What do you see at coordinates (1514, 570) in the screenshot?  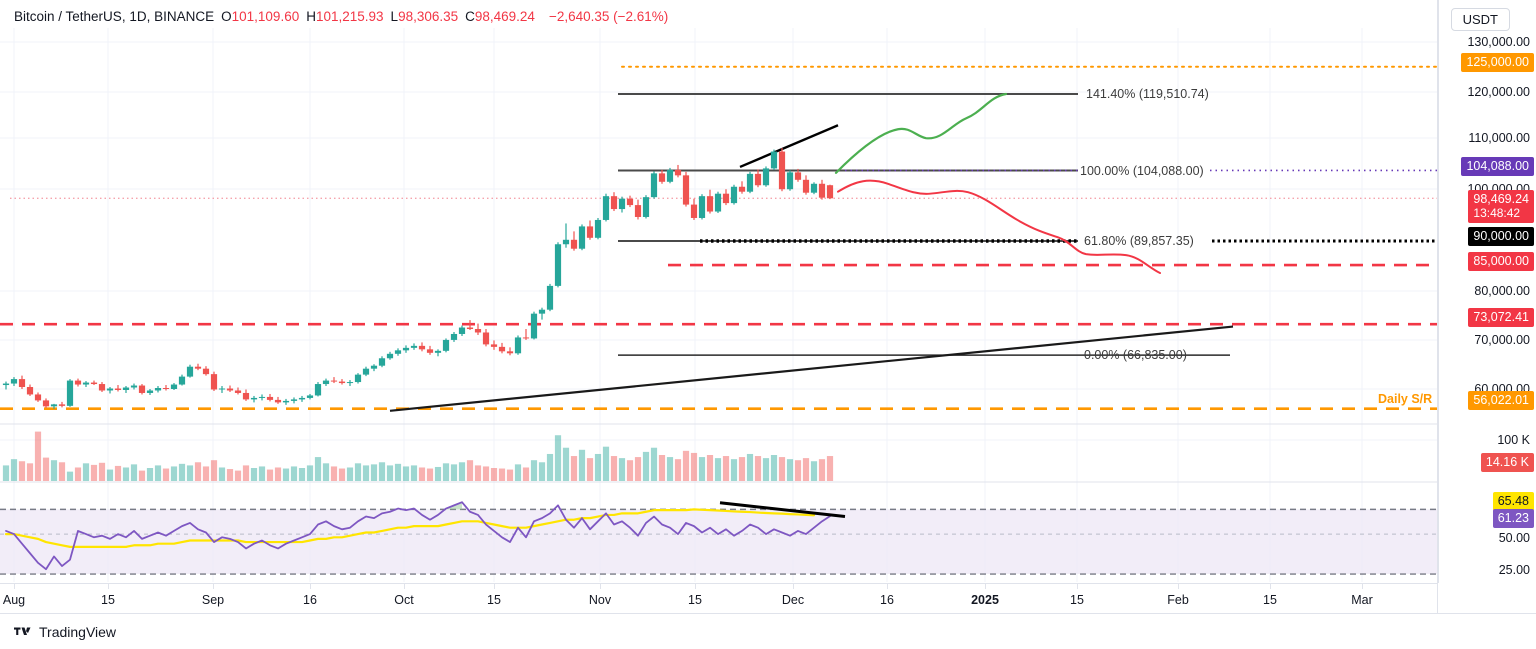 I see `rsi-tick-label: 25.00` at bounding box center [1514, 570].